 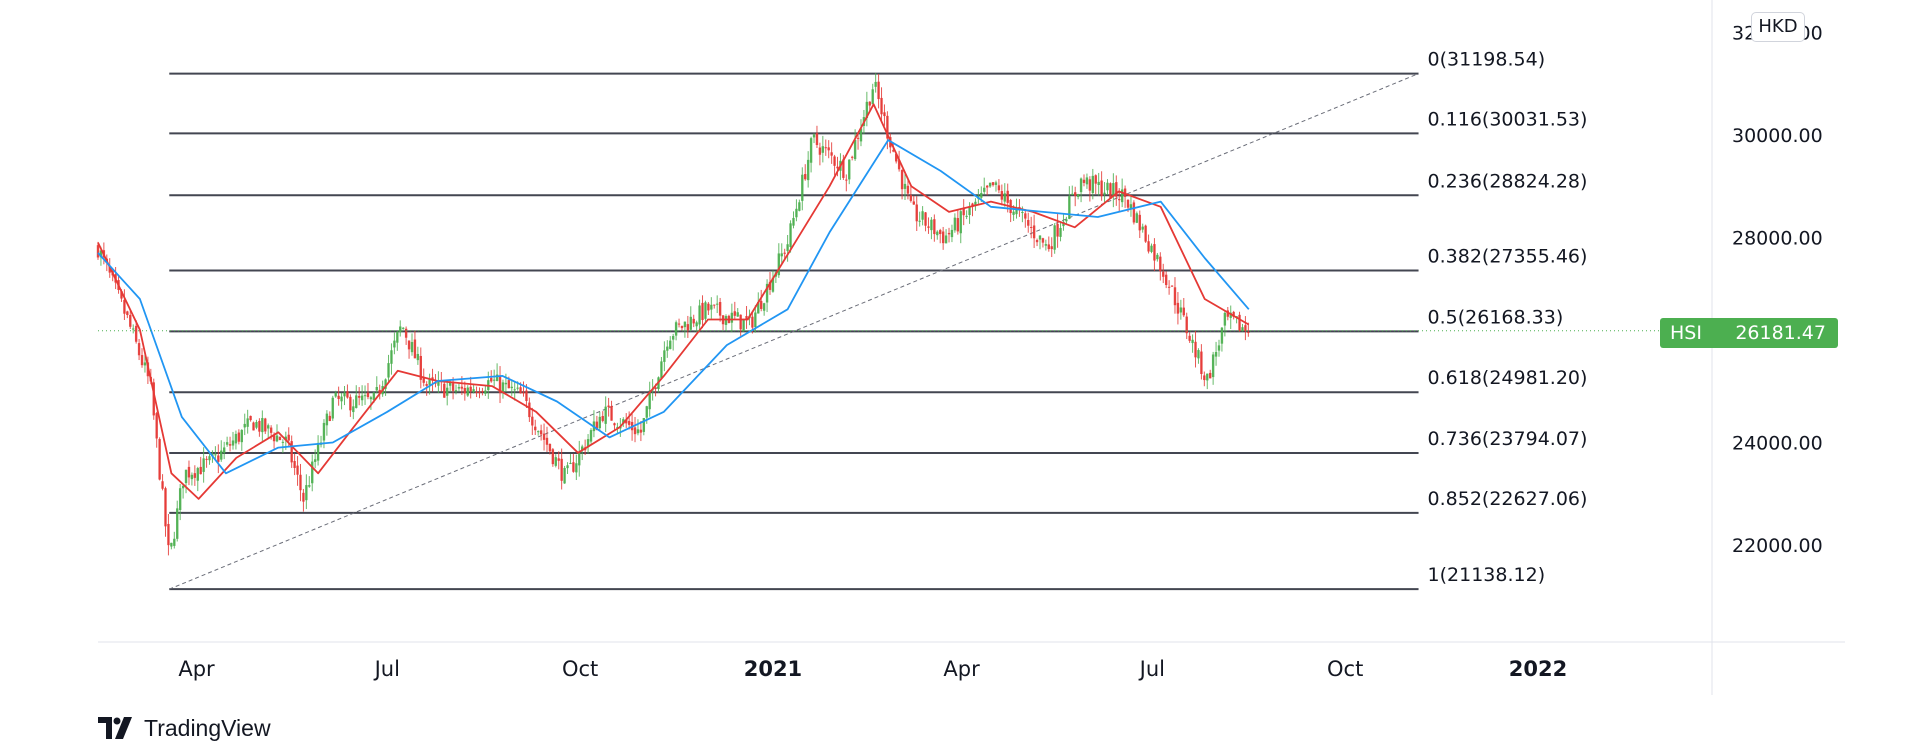 What do you see at coordinates (184, 728) in the screenshot?
I see `tradingview-brand: TradingView` at bounding box center [184, 728].